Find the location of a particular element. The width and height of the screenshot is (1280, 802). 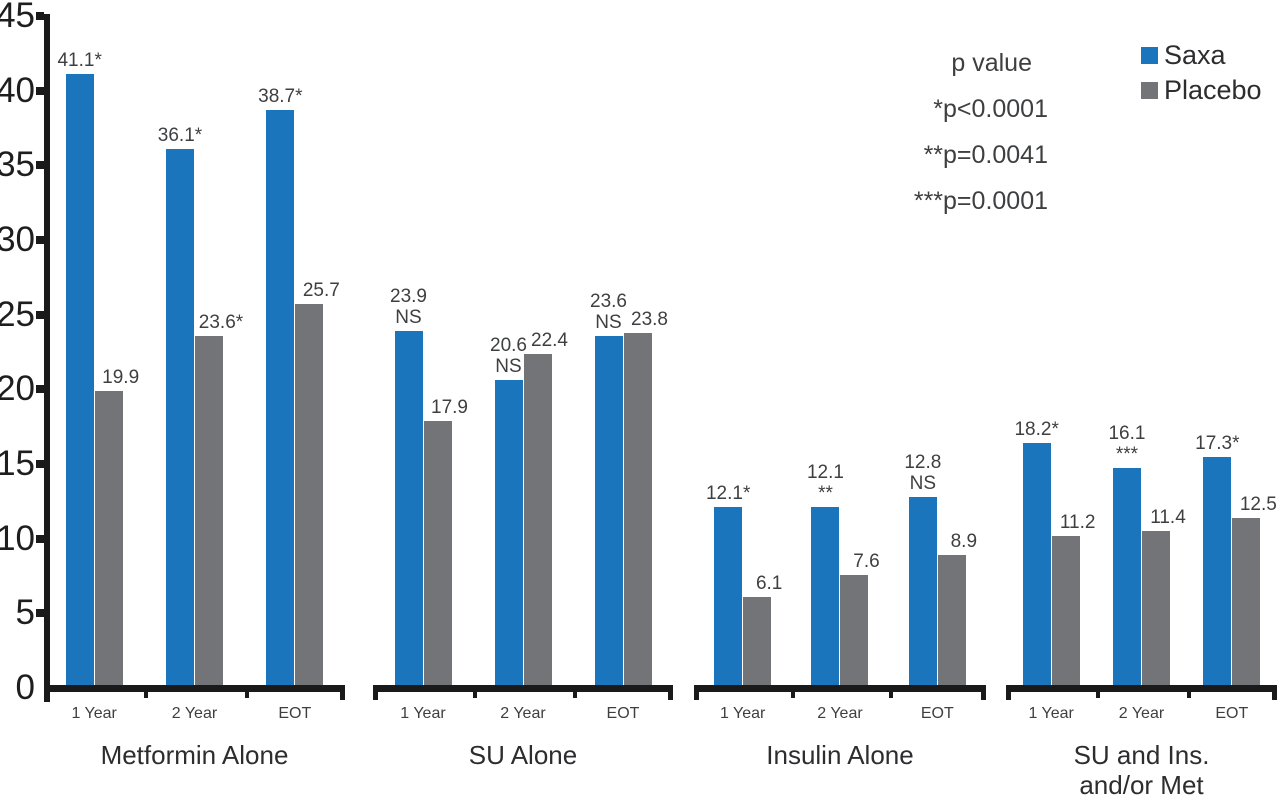

placebo-bar: 23.8 is located at coordinates (645, 498).